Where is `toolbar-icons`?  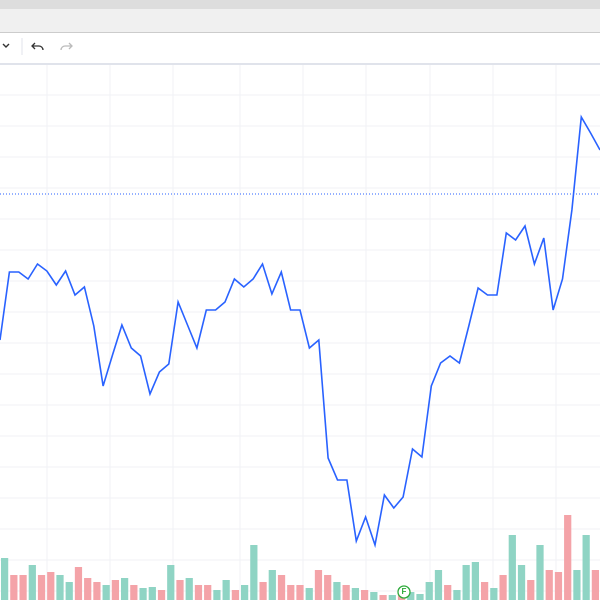
toolbar-icons is located at coordinates (37, 46).